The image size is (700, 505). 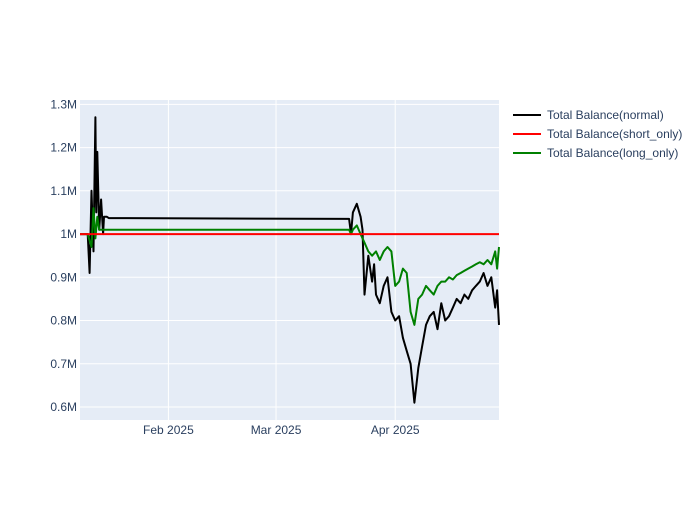 What do you see at coordinates (63, 191) in the screenshot?
I see `y-tick-label: 1.1M` at bounding box center [63, 191].